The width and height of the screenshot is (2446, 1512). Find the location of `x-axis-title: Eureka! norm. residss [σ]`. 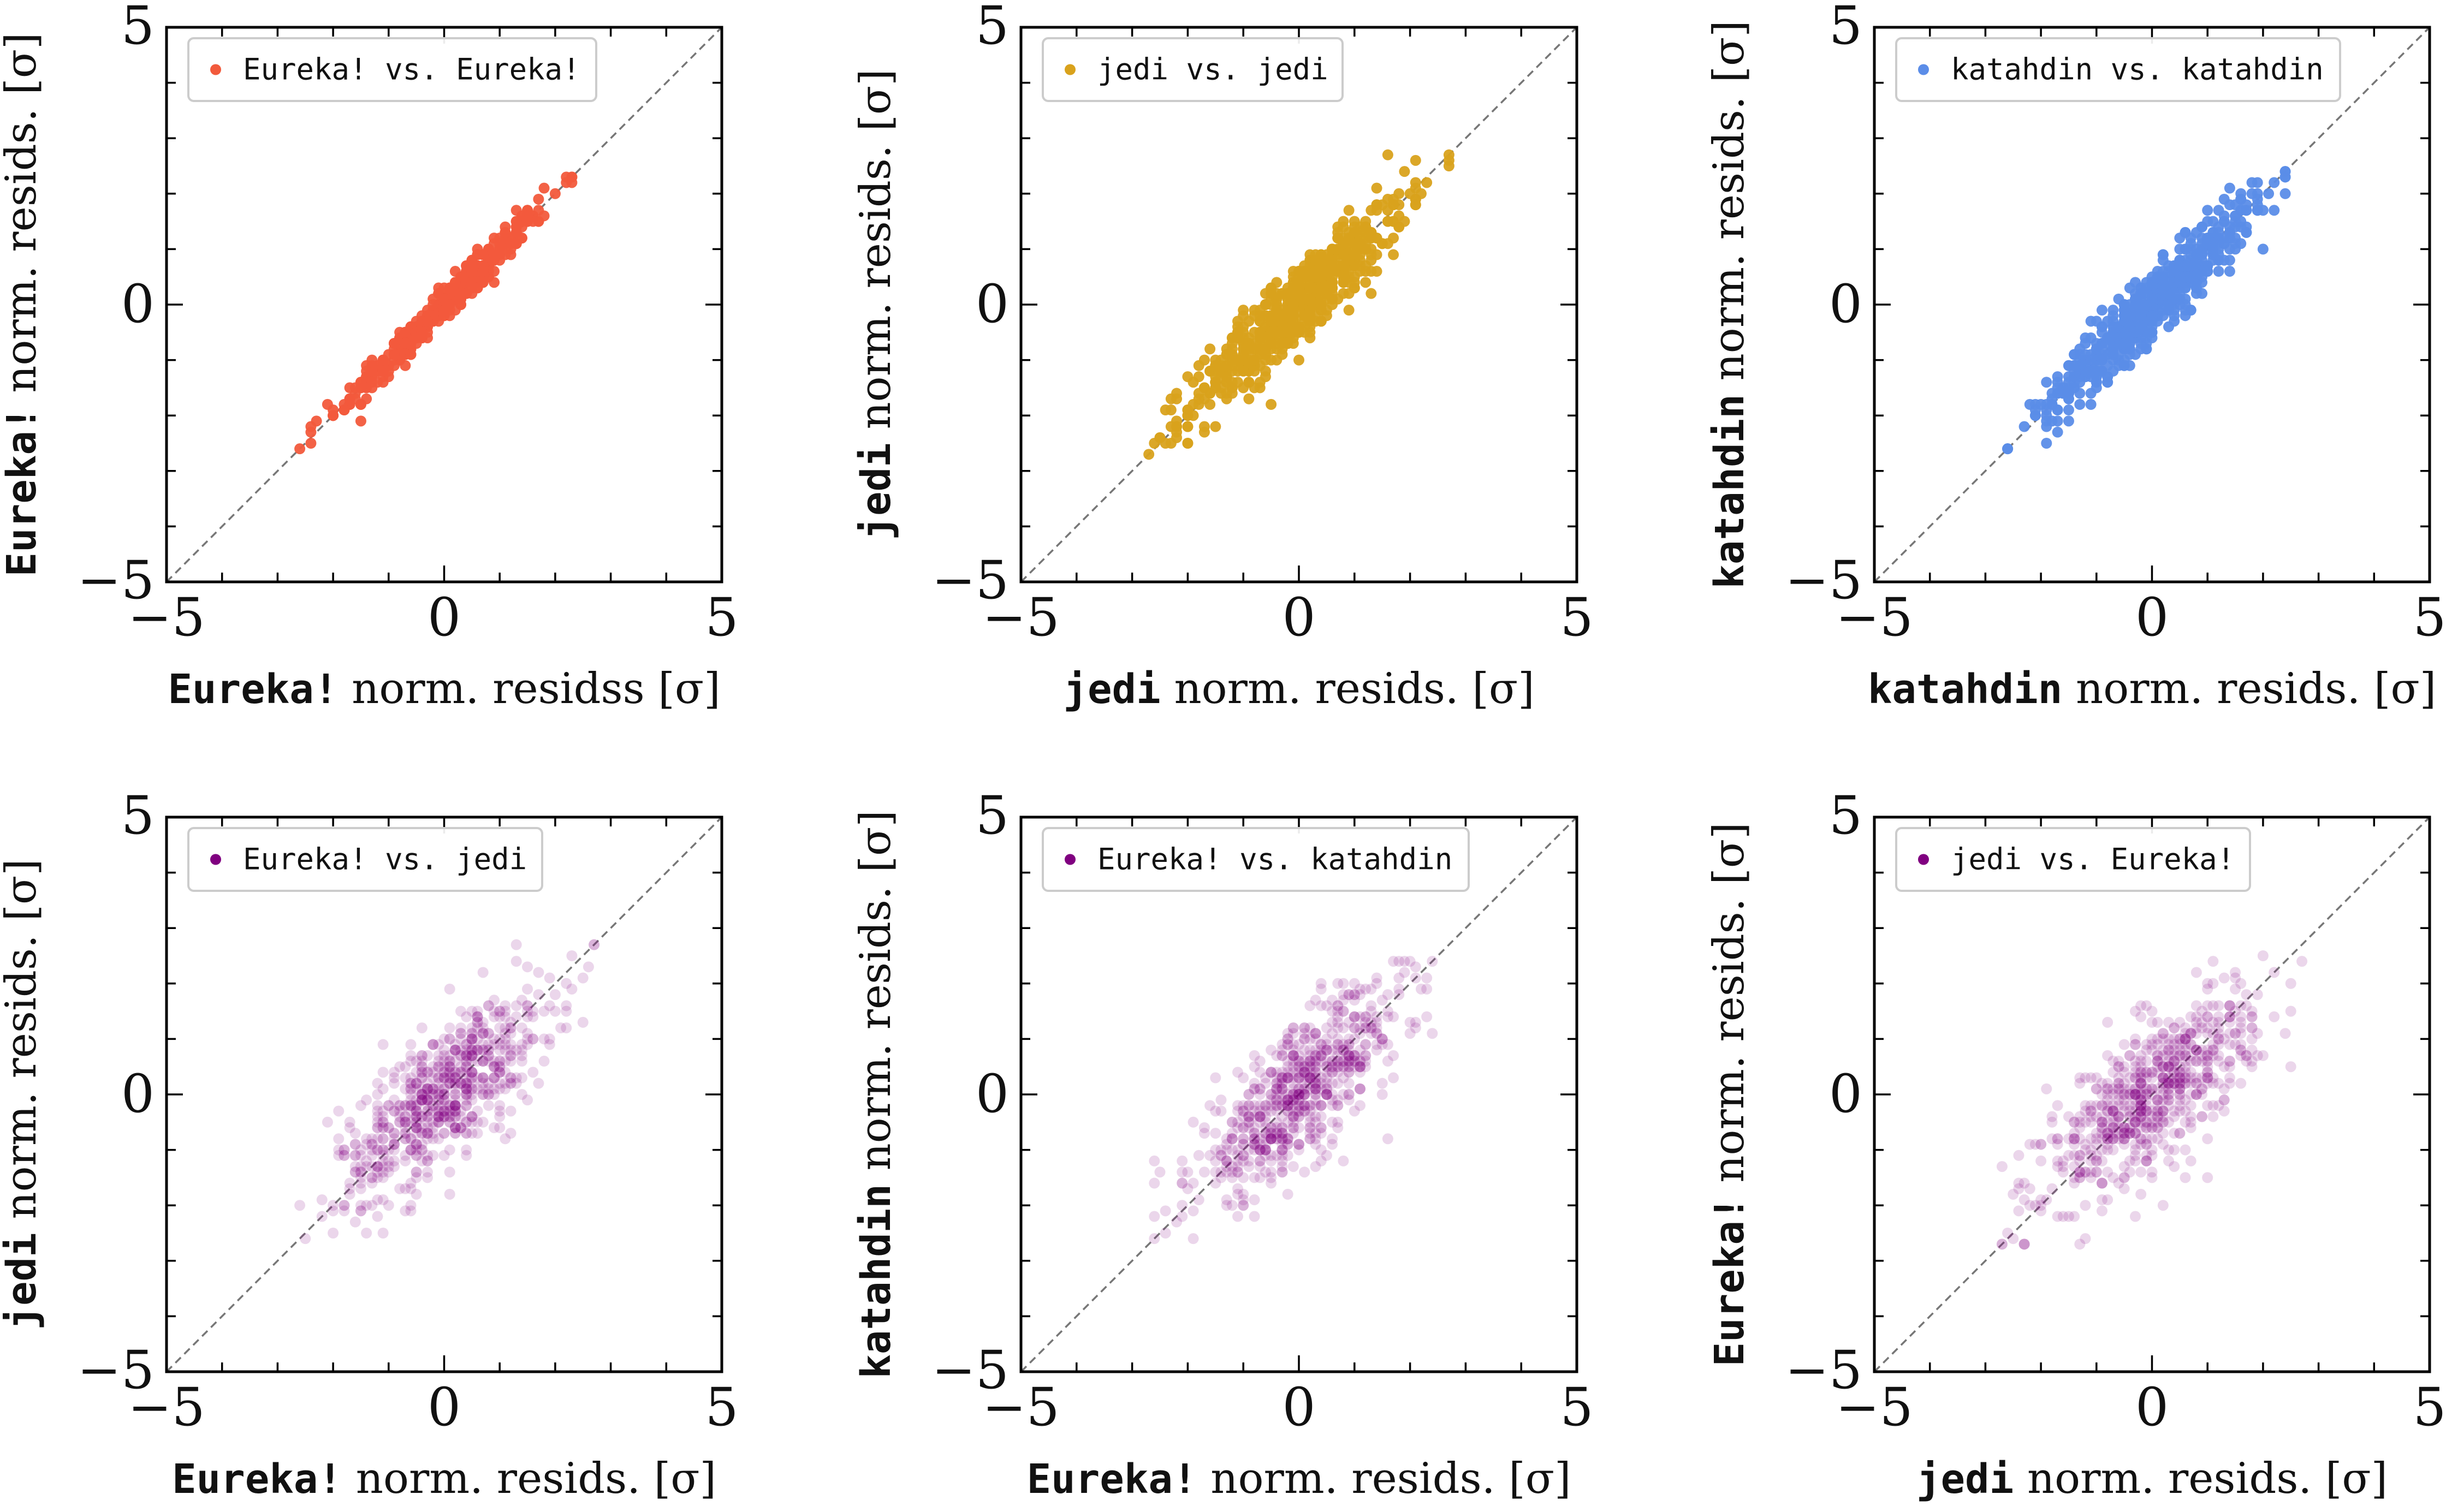

x-axis-title: Eureka! norm. residss [σ] is located at coordinates (444, 688).